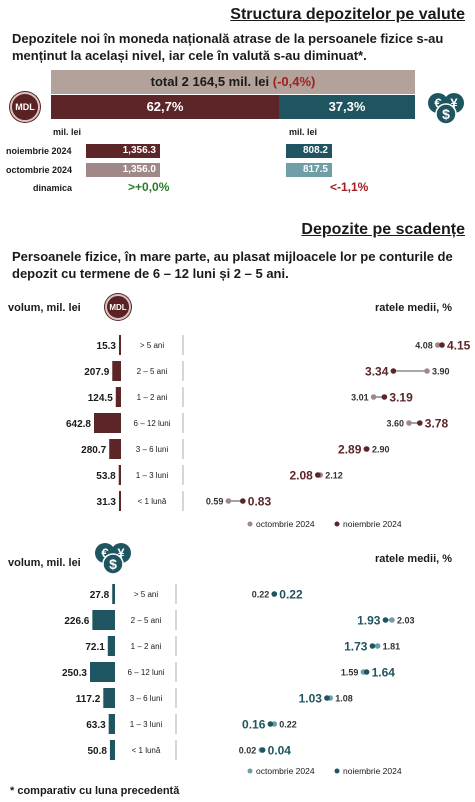  Describe the element at coordinates (344, 699) in the screenshot. I see `rate-oct-label: 1.08` at that location.